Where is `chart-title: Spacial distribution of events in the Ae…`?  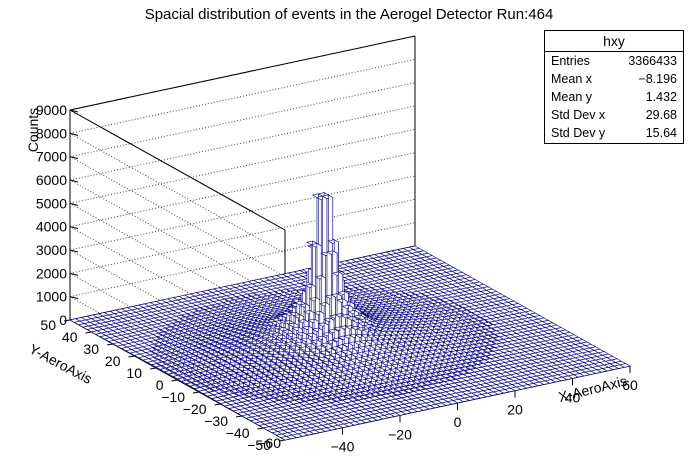
chart-title: Spacial distribution of events in the Ae… is located at coordinates (349, 14).